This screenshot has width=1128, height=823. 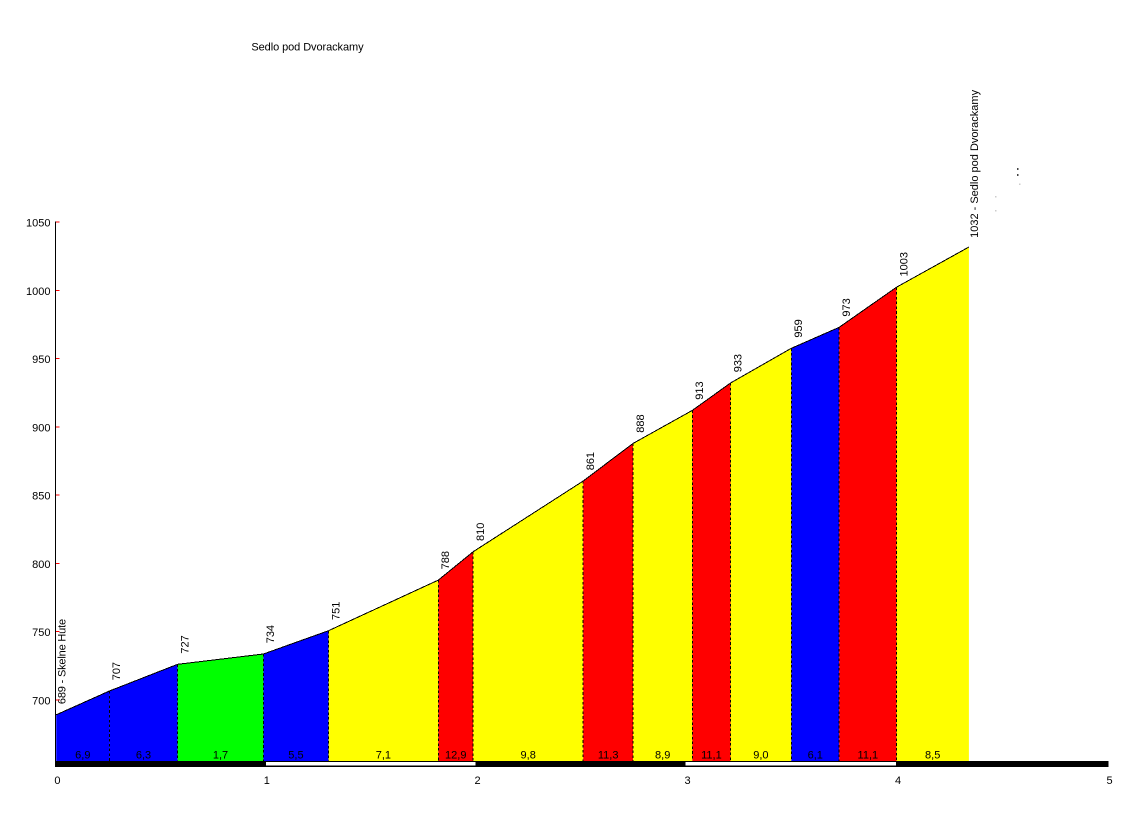 What do you see at coordinates (295, 755) in the screenshot?
I see `svg-text: 5,5` at bounding box center [295, 755].